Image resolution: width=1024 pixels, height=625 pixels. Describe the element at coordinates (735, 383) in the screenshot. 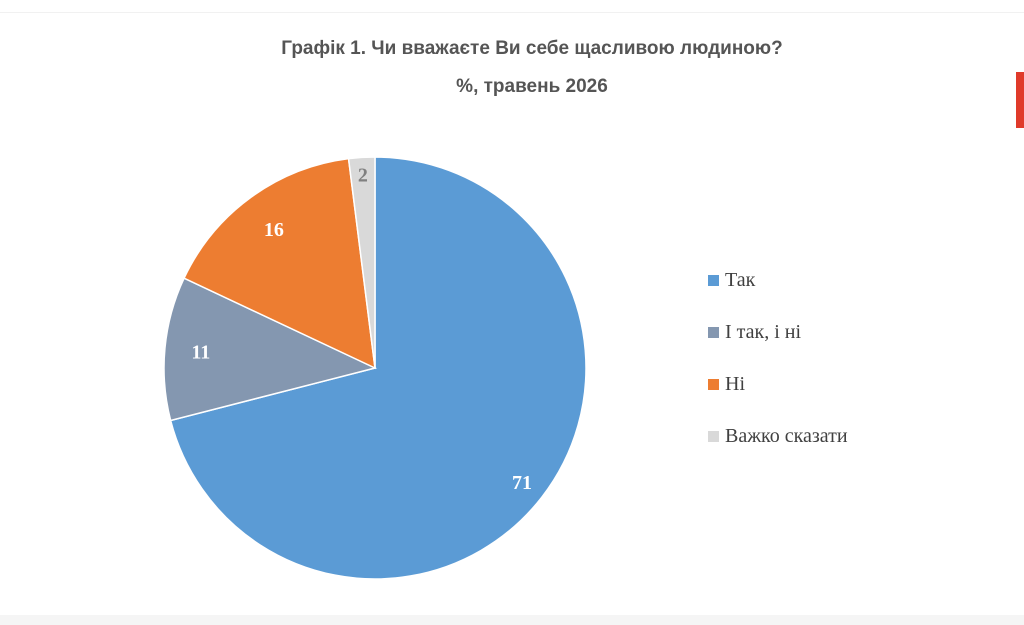

I see `legend-label-ni: Ні` at that location.